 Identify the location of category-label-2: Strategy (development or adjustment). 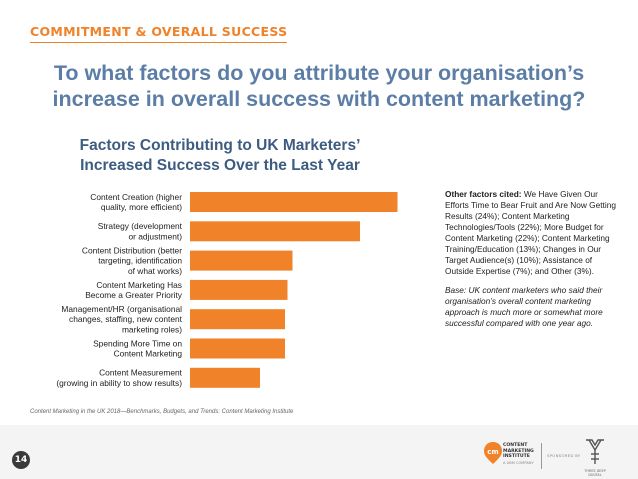
(140, 231).